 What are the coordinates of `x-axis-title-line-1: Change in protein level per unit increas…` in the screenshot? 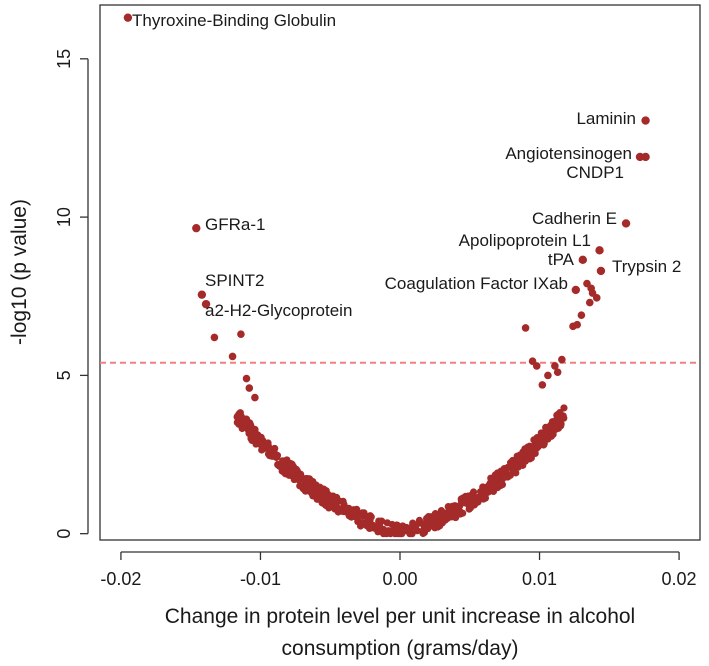 It's located at (400, 616).